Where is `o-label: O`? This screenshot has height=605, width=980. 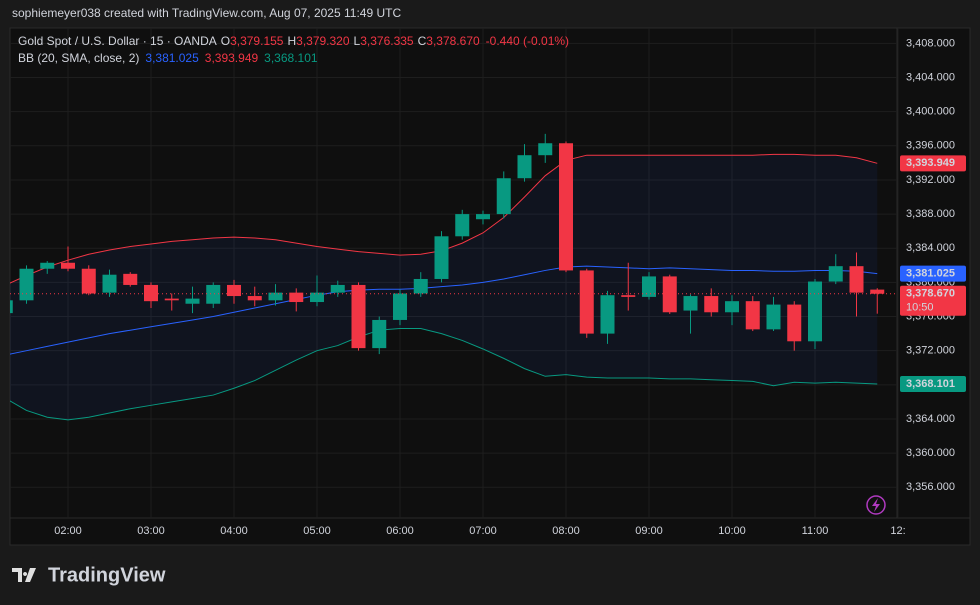
o-label: O is located at coordinates (225, 41).